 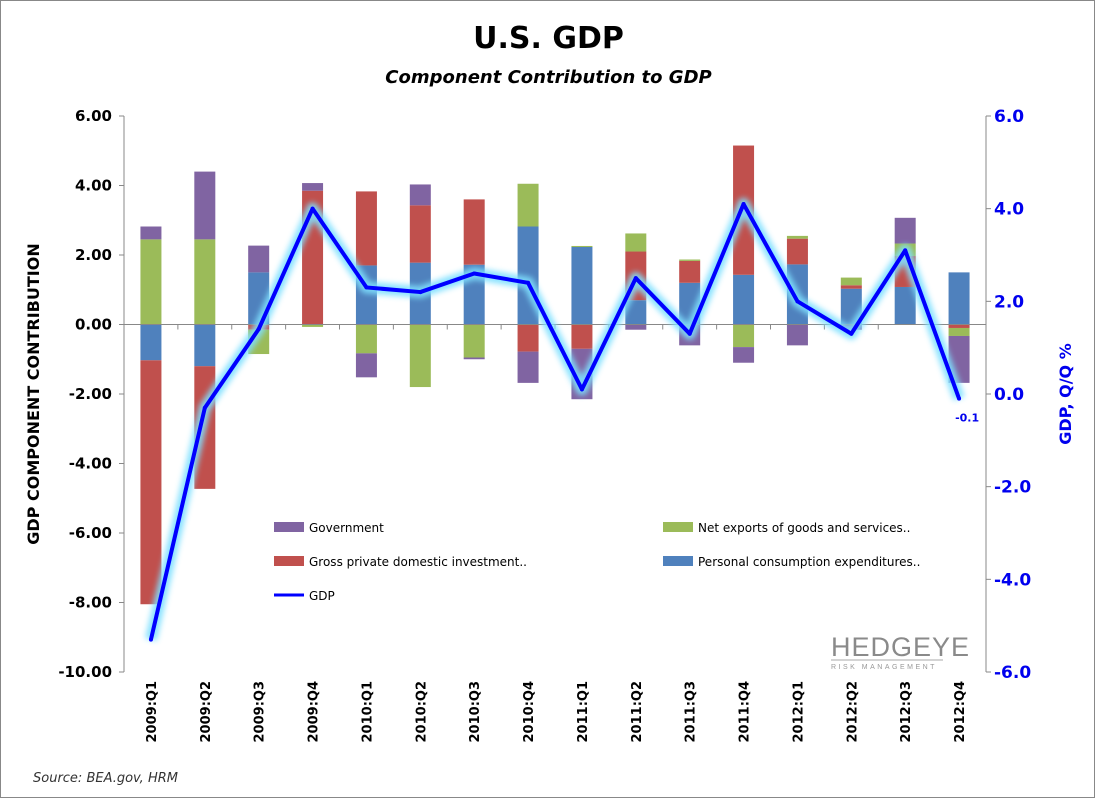 I want to click on x-tick-label: 2010:Q1, so click(x=367, y=711).